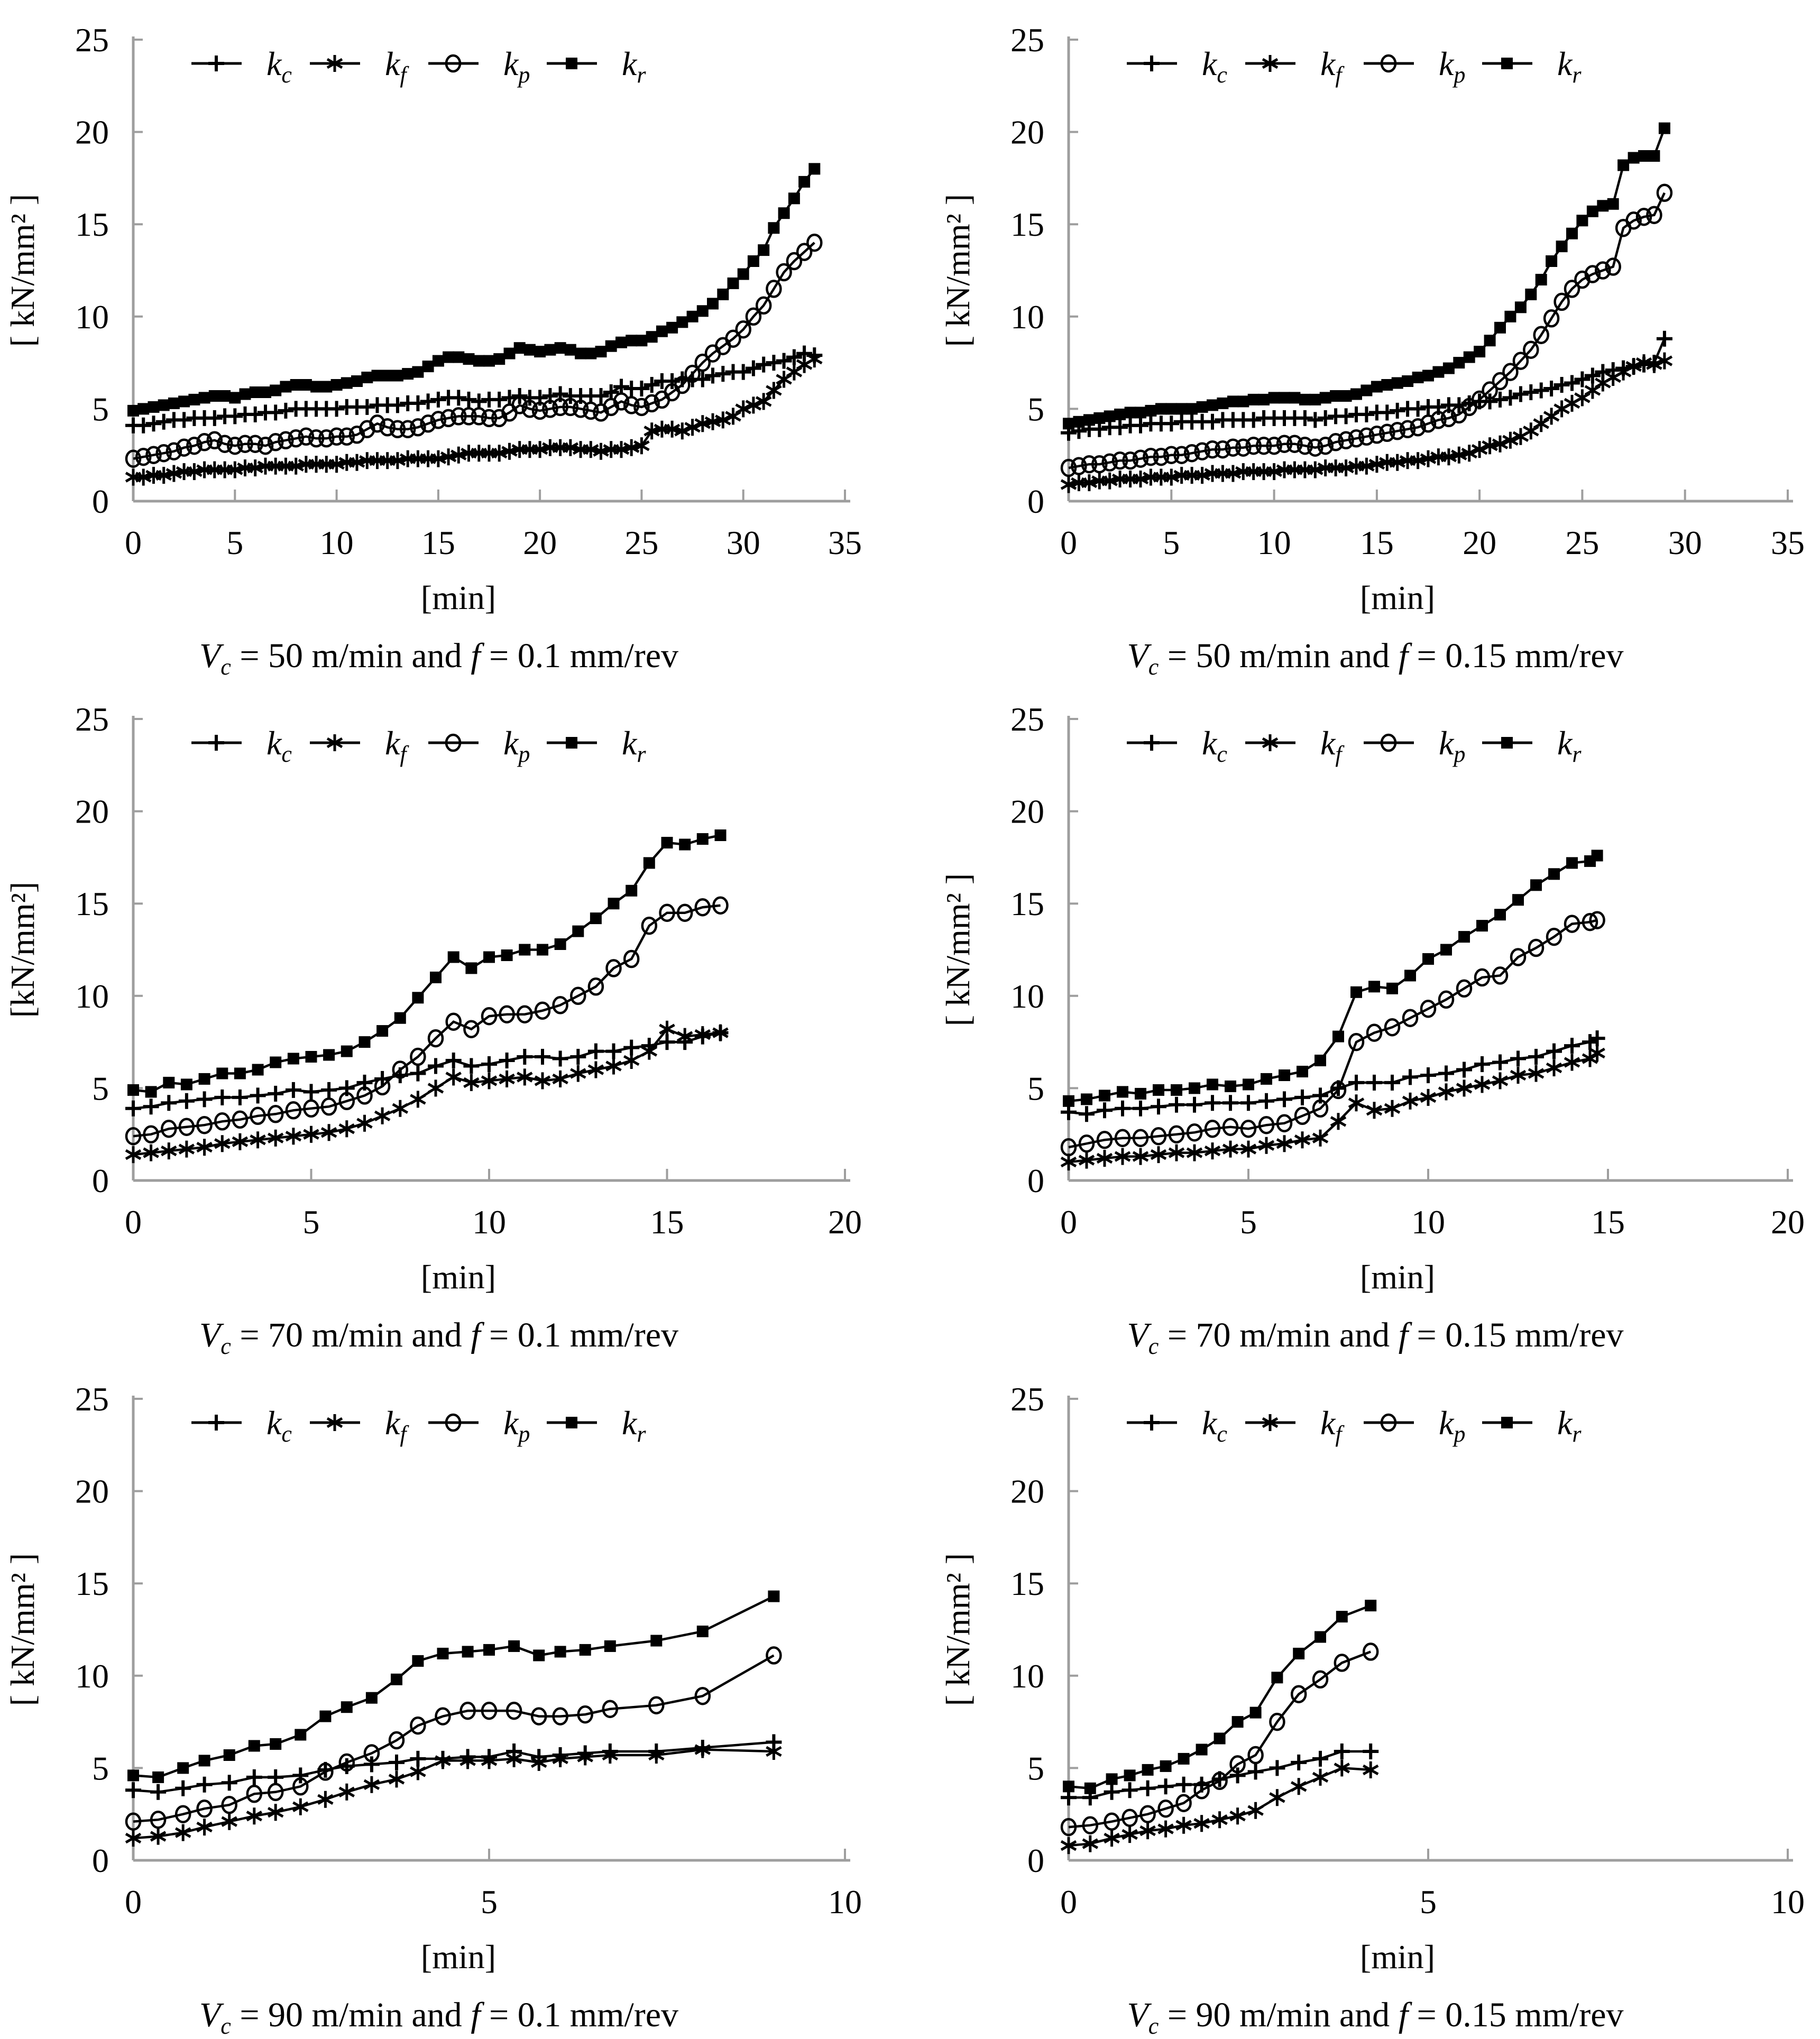 The height and width of the screenshot is (2039, 1820). Describe the element at coordinates (1027, 1399) in the screenshot. I see `y-tick-label: 25` at that location.